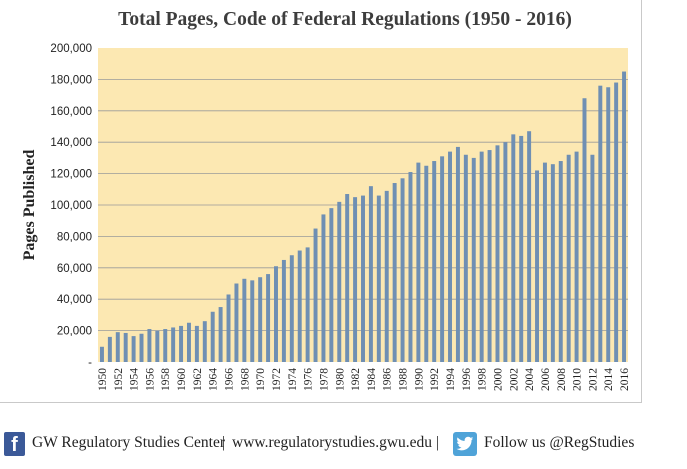 The width and height of the screenshot is (687, 469). I want to click on bar-2014, so click(608, 224).